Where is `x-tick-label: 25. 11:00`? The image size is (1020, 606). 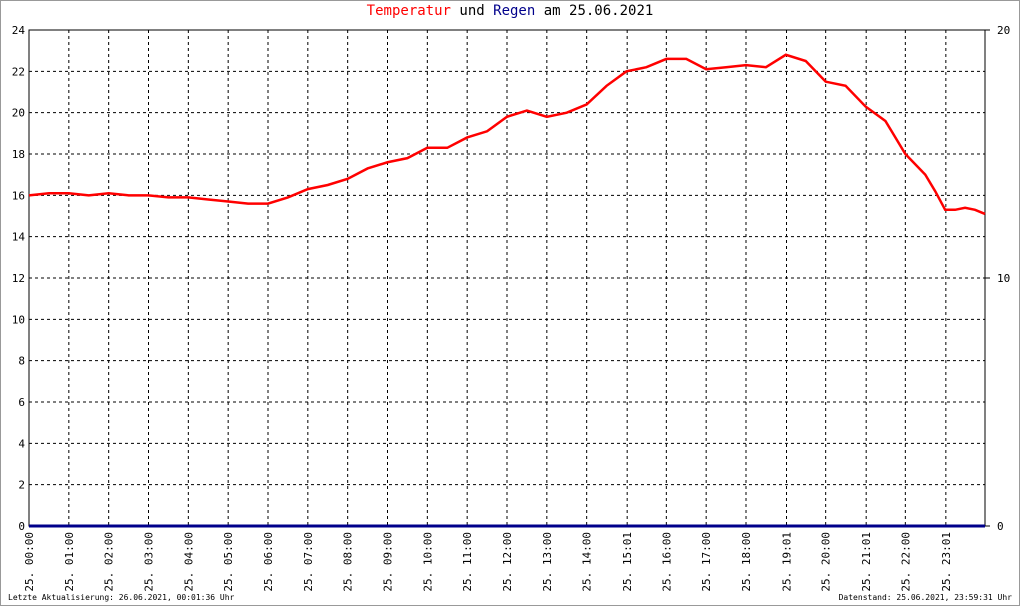 x-tick-label: 25. 11:00 is located at coordinates (467, 562).